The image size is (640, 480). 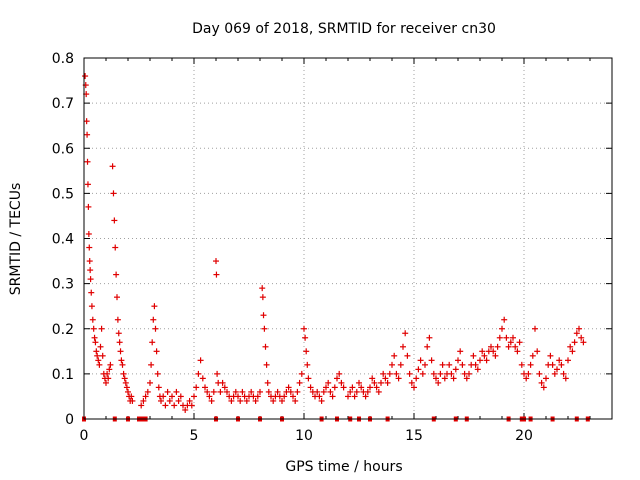 I want to click on y-tick-label: 0.2, so click(x=63, y=330).